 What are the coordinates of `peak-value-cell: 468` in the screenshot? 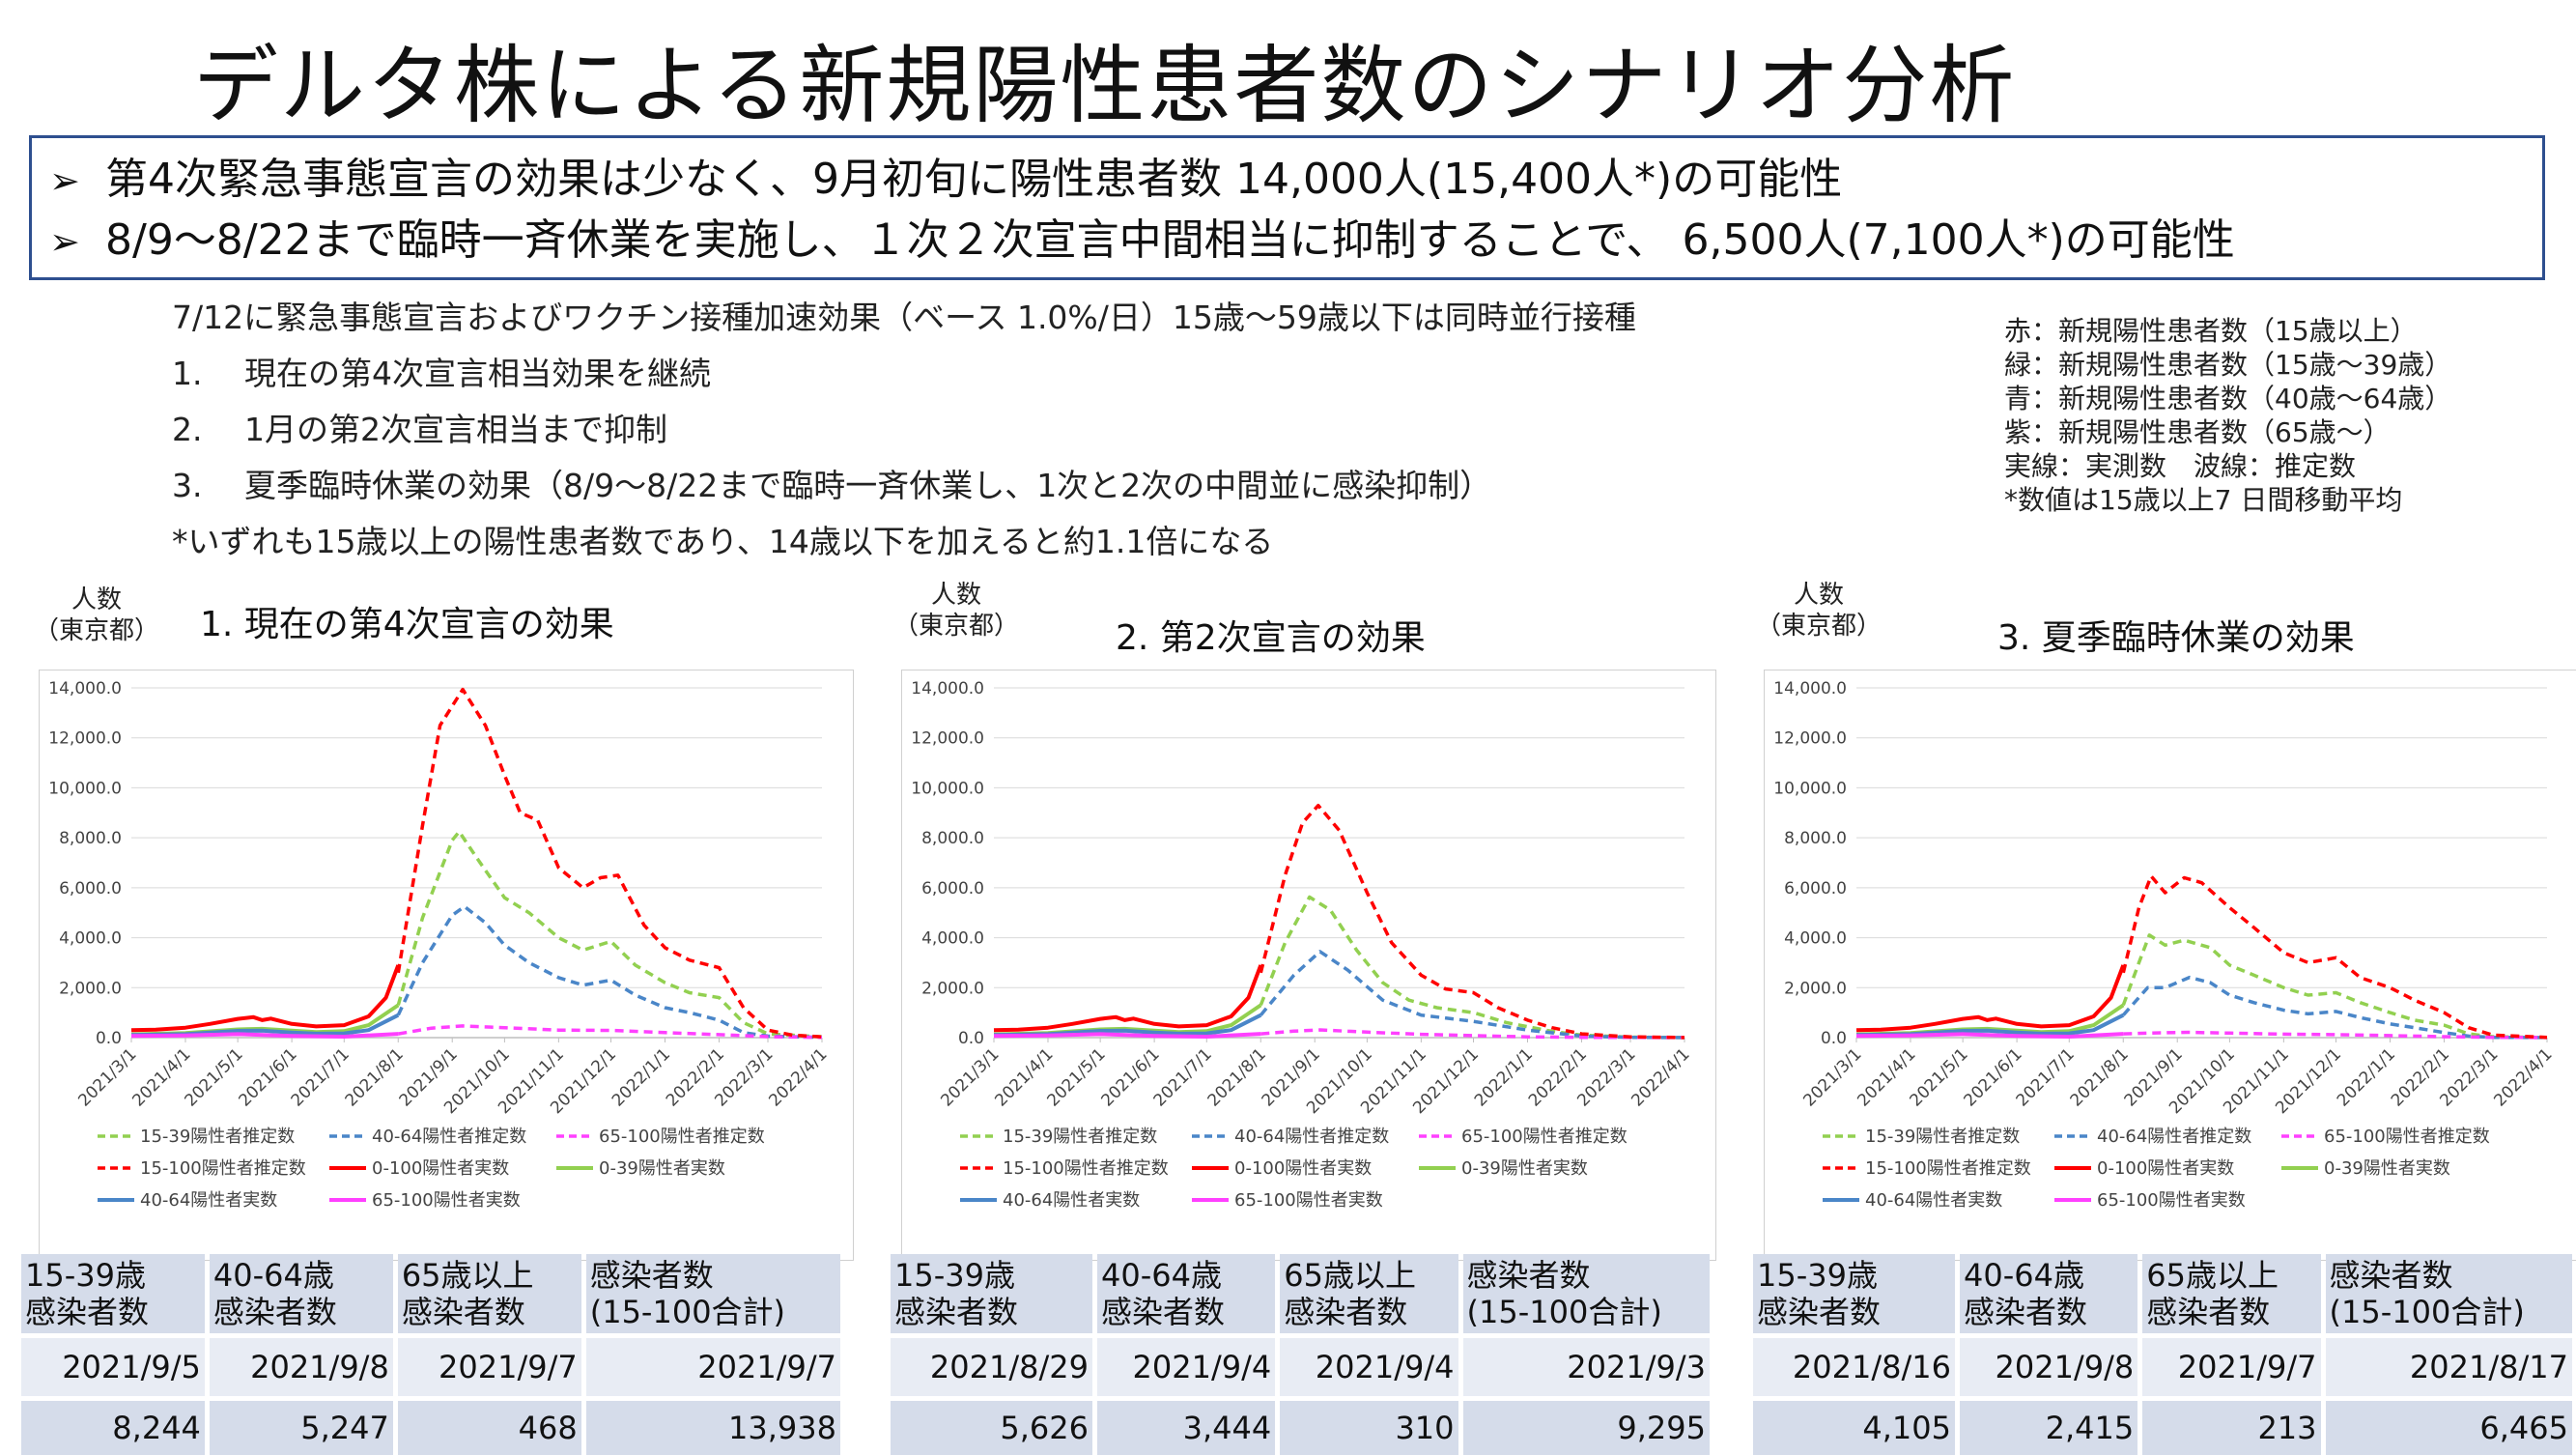 It's located at (489, 1428).